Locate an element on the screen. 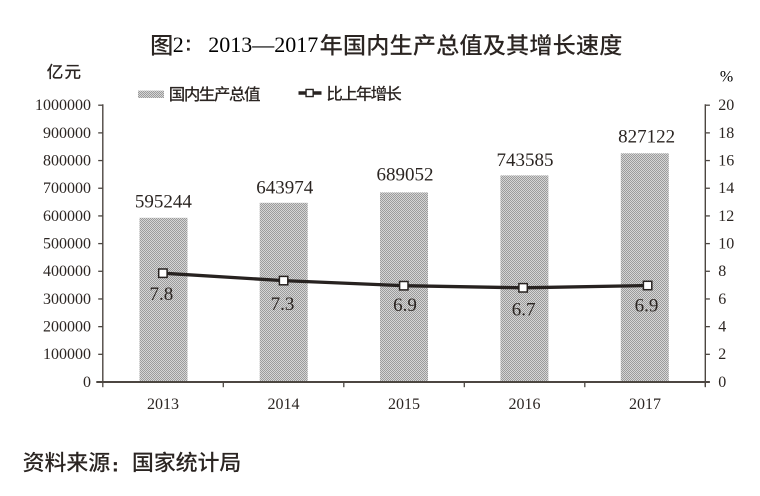 This screenshot has width=760, height=496. svg-text: 689052 is located at coordinates (405, 174).